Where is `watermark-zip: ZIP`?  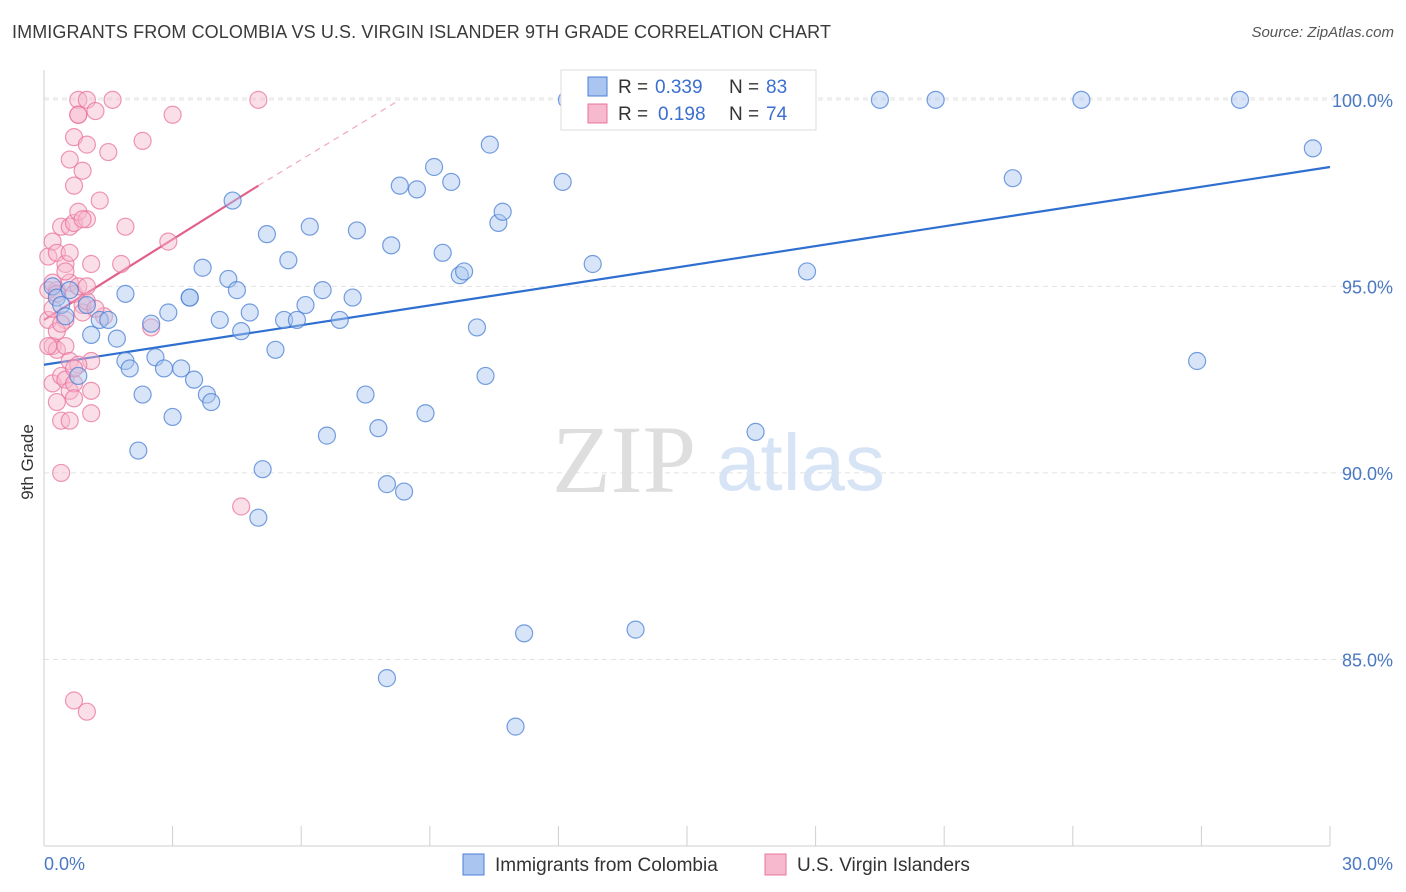 watermark-zip: ZIP is located at coordinates (624, 459).